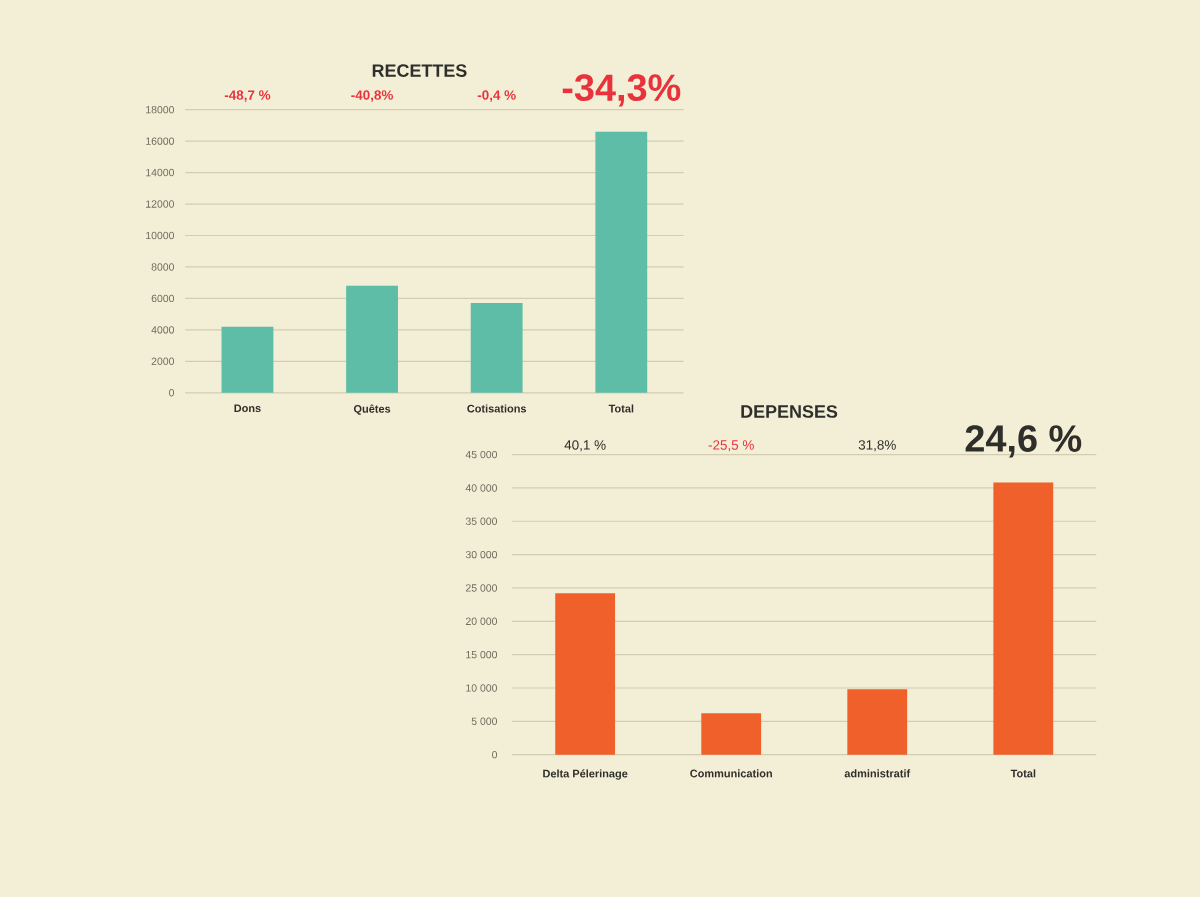 The height and width of the screenshot is (897, 1200). Describe the element at coordinates (160, 141) in the screenshot. I see `y-tick-label: 16000` at that location.